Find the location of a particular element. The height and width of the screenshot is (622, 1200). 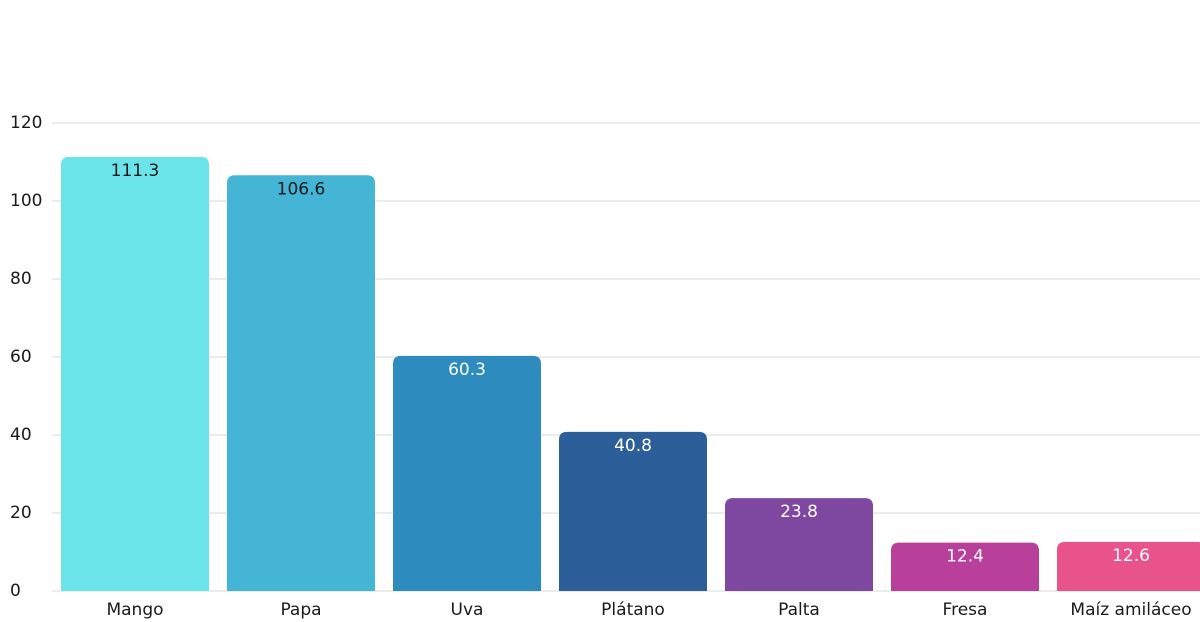

x-tick-label: Fresa is located at coordinates (965, 610).